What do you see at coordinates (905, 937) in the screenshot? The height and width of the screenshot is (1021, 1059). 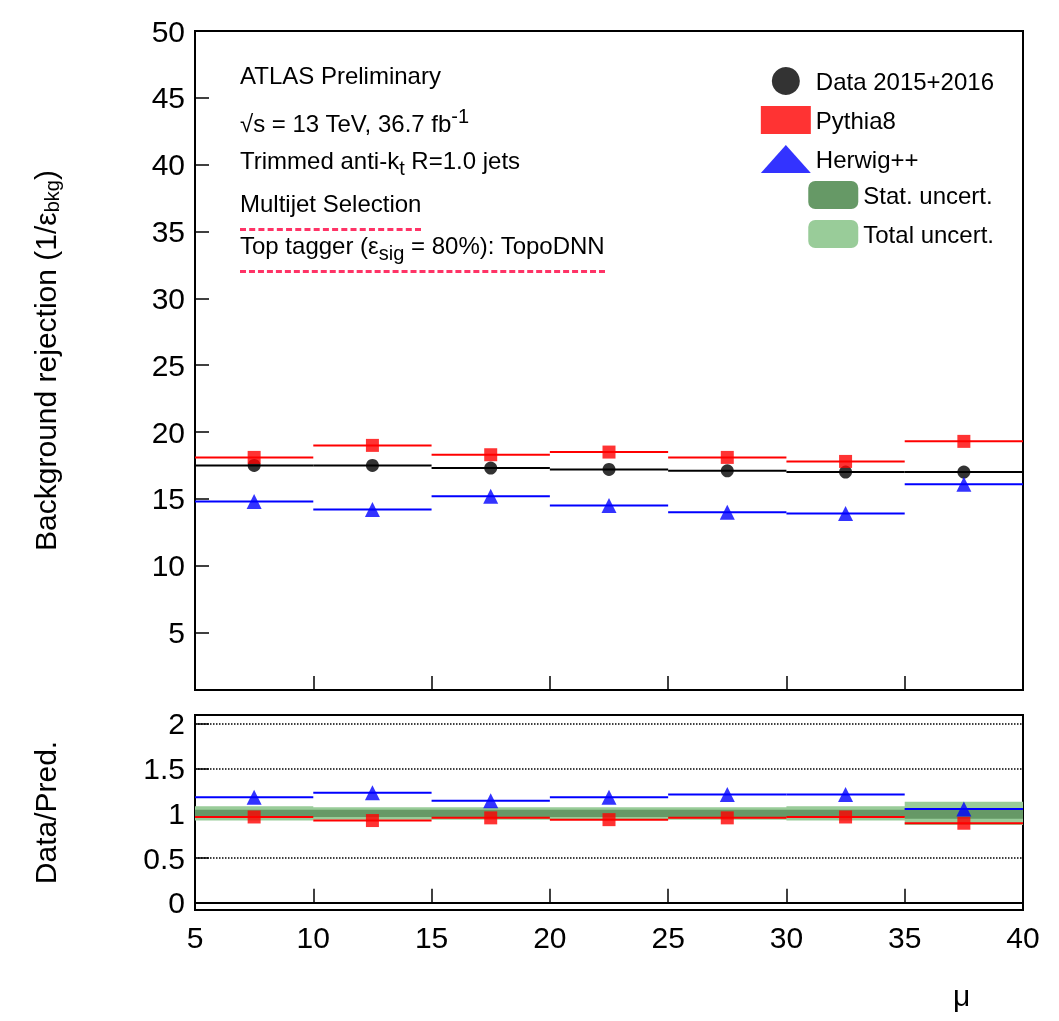 I see `x-tick-label: 35` at bounding box center [905, 937].